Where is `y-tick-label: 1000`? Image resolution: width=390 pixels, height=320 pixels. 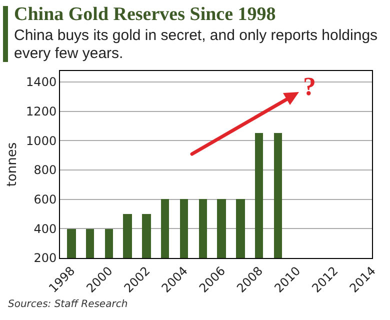
y-tick-label: 1000 is located at coordinates (41, 141).